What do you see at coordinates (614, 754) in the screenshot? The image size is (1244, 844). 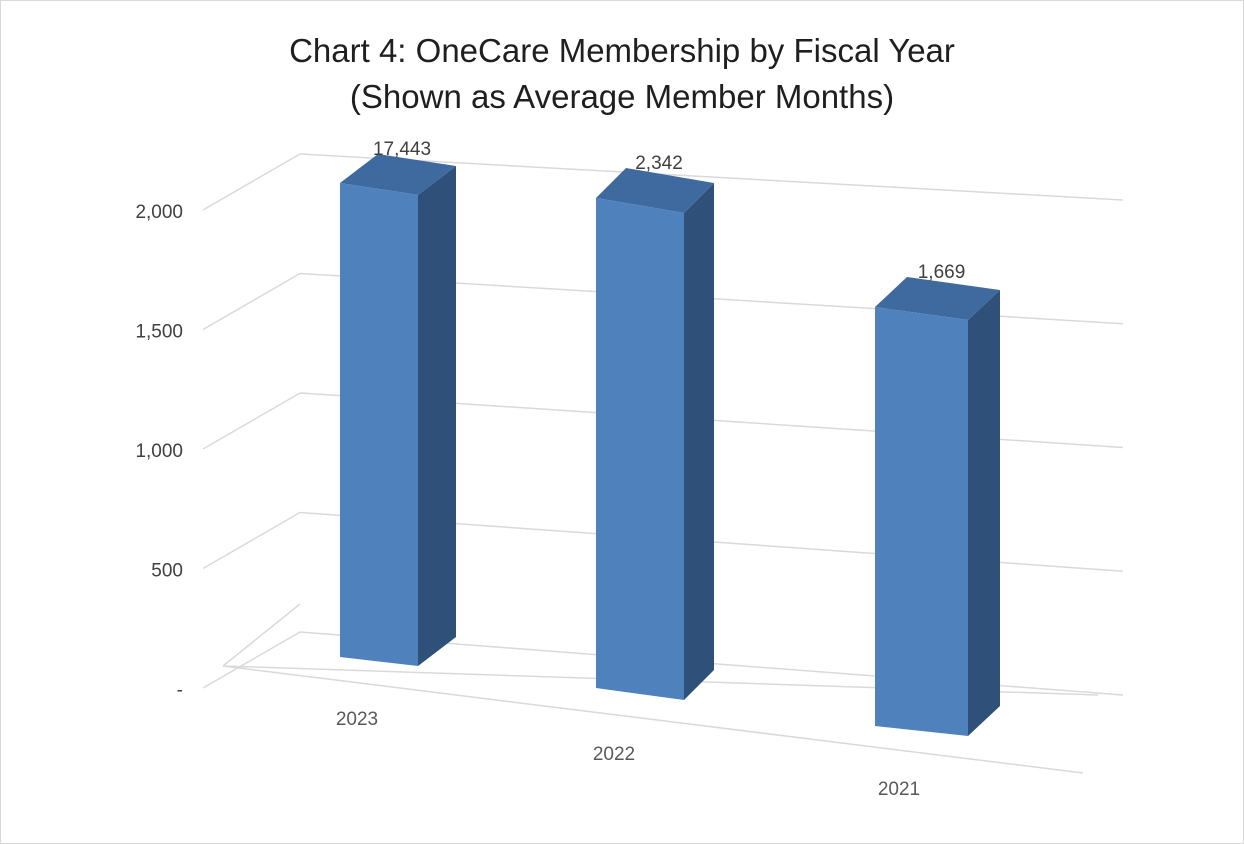 I see `x-category-label: 2022` at bounding box center [614, 754].